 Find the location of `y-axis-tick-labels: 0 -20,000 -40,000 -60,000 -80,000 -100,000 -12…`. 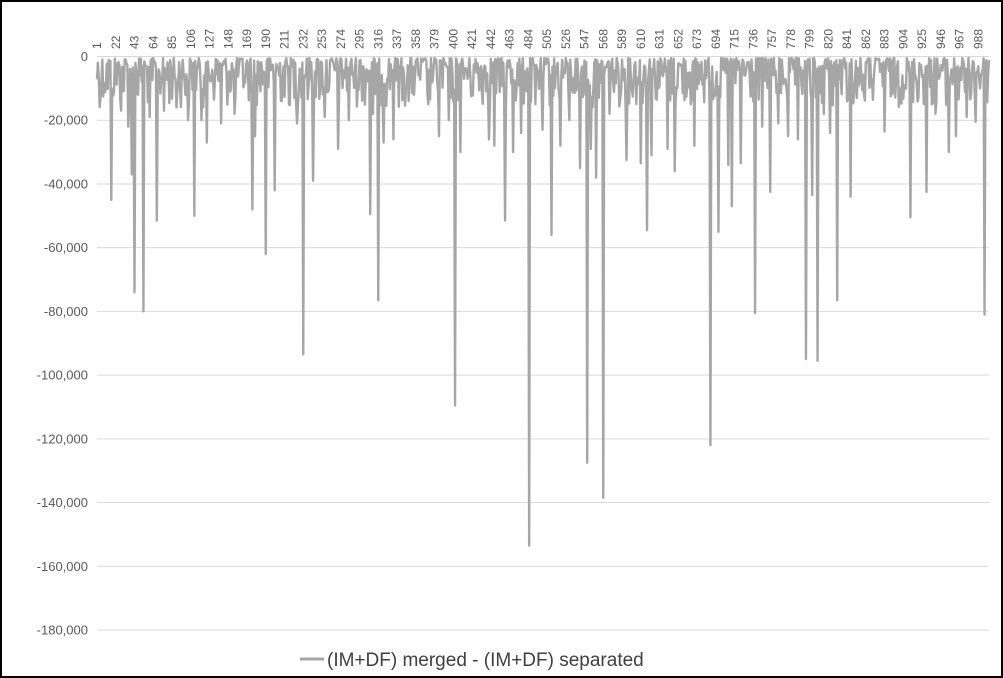

y-axis-tick-labels: 0 -20,000 -40,000 -60,000 -80,000 -100,000 -12… is located at coordinates (62, 343).